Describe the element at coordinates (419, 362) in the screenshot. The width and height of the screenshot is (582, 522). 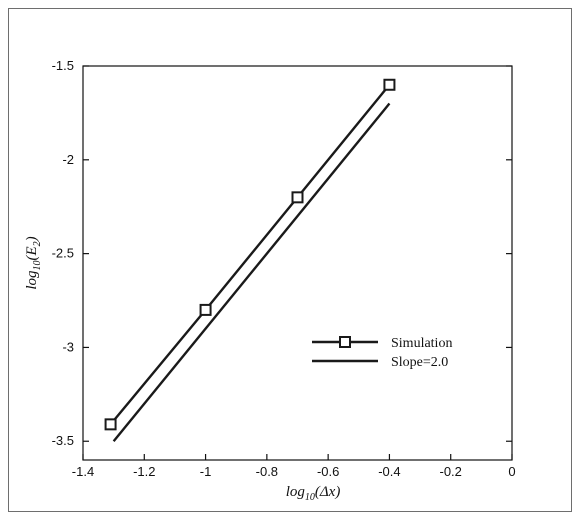
I see `legend-label-slope: Slope=2.0` at that location.